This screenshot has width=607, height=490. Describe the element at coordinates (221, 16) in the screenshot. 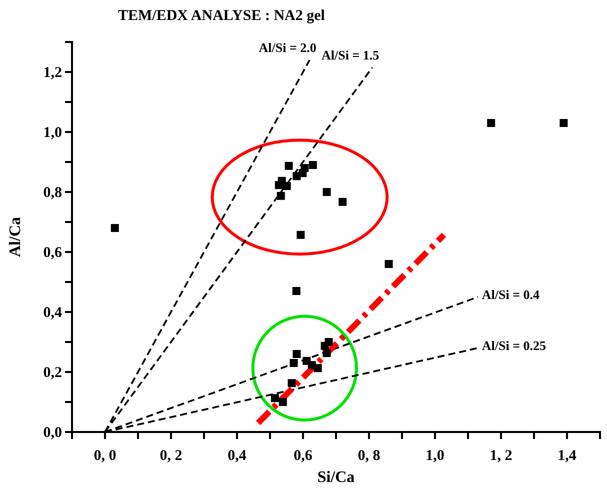

I see `chart-title: TEM/EDX ANALYSE : NA2 gel` at that location.